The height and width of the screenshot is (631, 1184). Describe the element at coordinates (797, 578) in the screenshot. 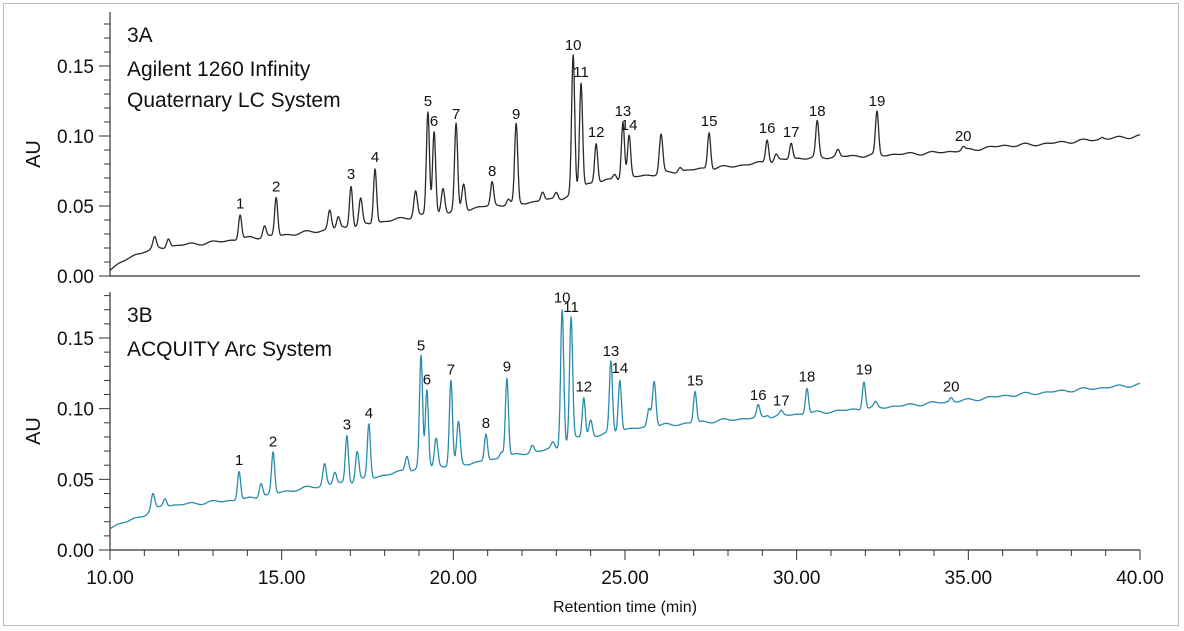

I see `x-tick-label: 30.00` at that location.